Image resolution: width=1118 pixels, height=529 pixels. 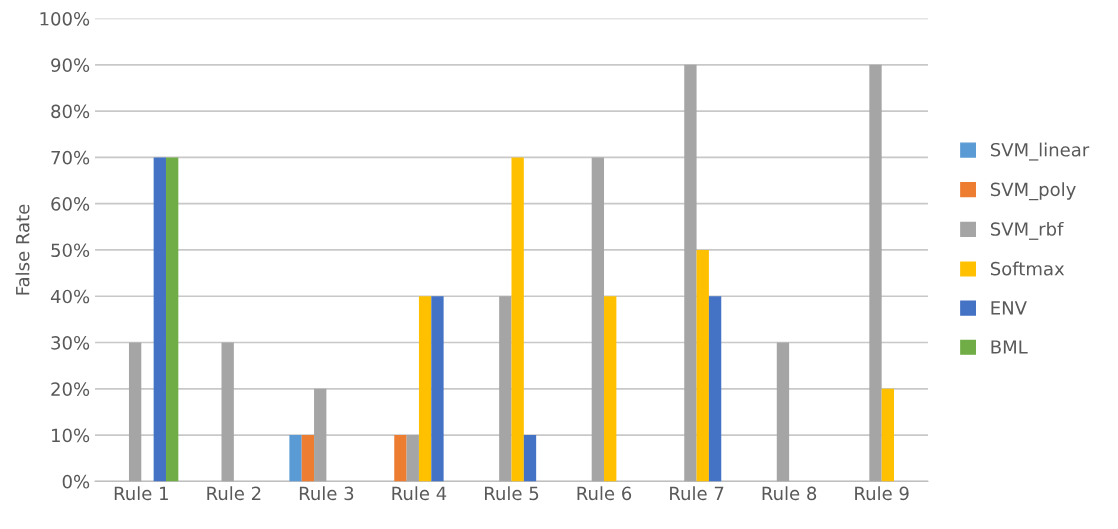 What do you see at coordinates (789, 493) in the screenshot?
I see `x-tick-label: Rule 8` at bounding box center [789, 493].